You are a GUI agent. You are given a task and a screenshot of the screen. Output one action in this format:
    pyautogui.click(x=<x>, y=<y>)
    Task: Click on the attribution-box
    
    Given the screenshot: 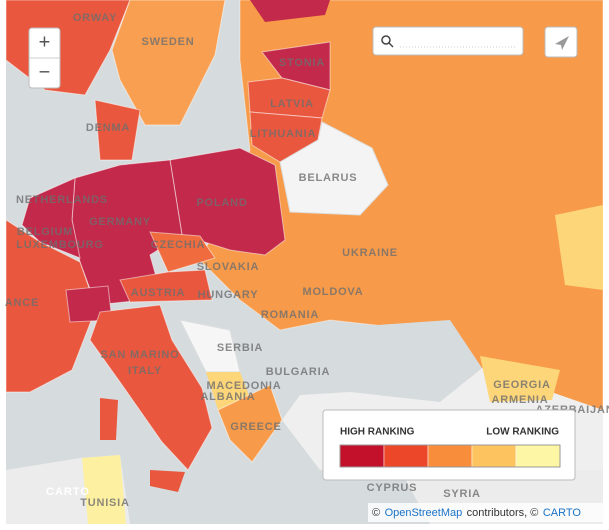 What is the action you would take?
    pyautogui.click(x=485, y=512)
    